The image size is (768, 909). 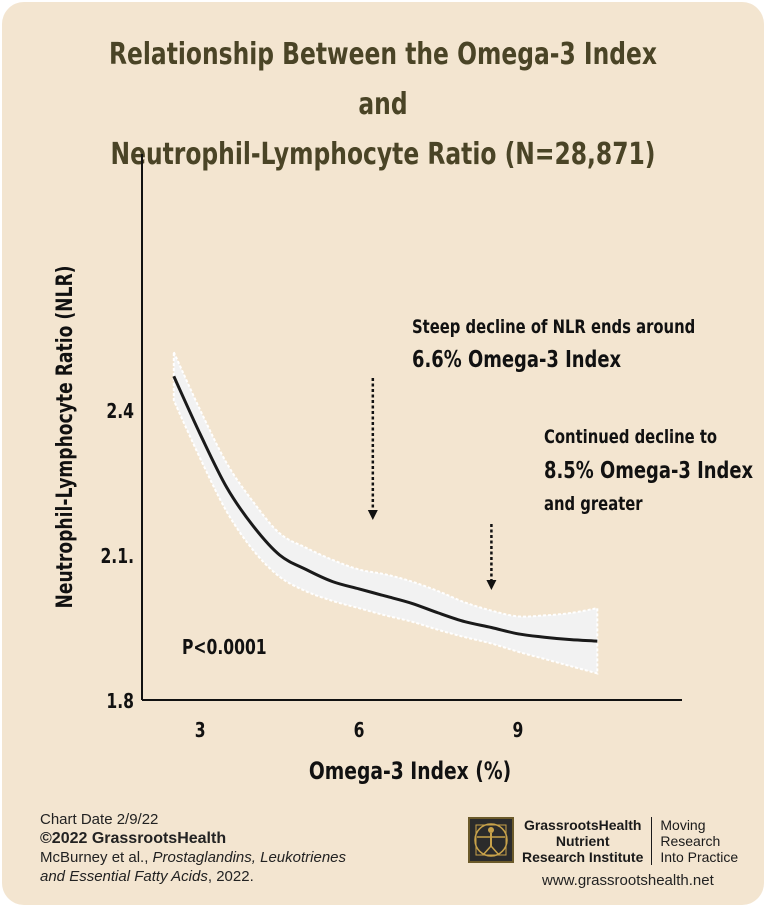 What do you see at coordinates (230, 876) in the screenshot?
I see `citation-year: , 2022.` at bounding box center [230, 876].